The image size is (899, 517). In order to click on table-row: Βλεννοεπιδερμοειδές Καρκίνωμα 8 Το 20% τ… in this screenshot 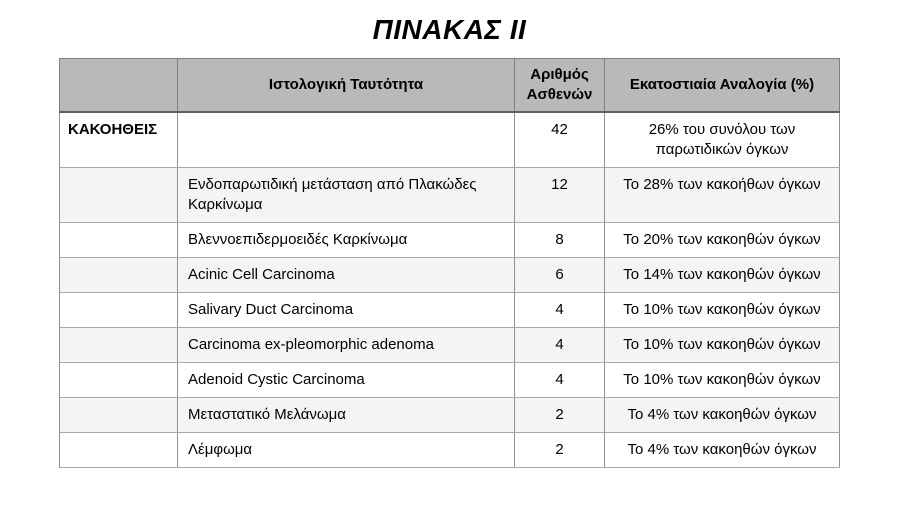, I will do `click(449, 240)`.